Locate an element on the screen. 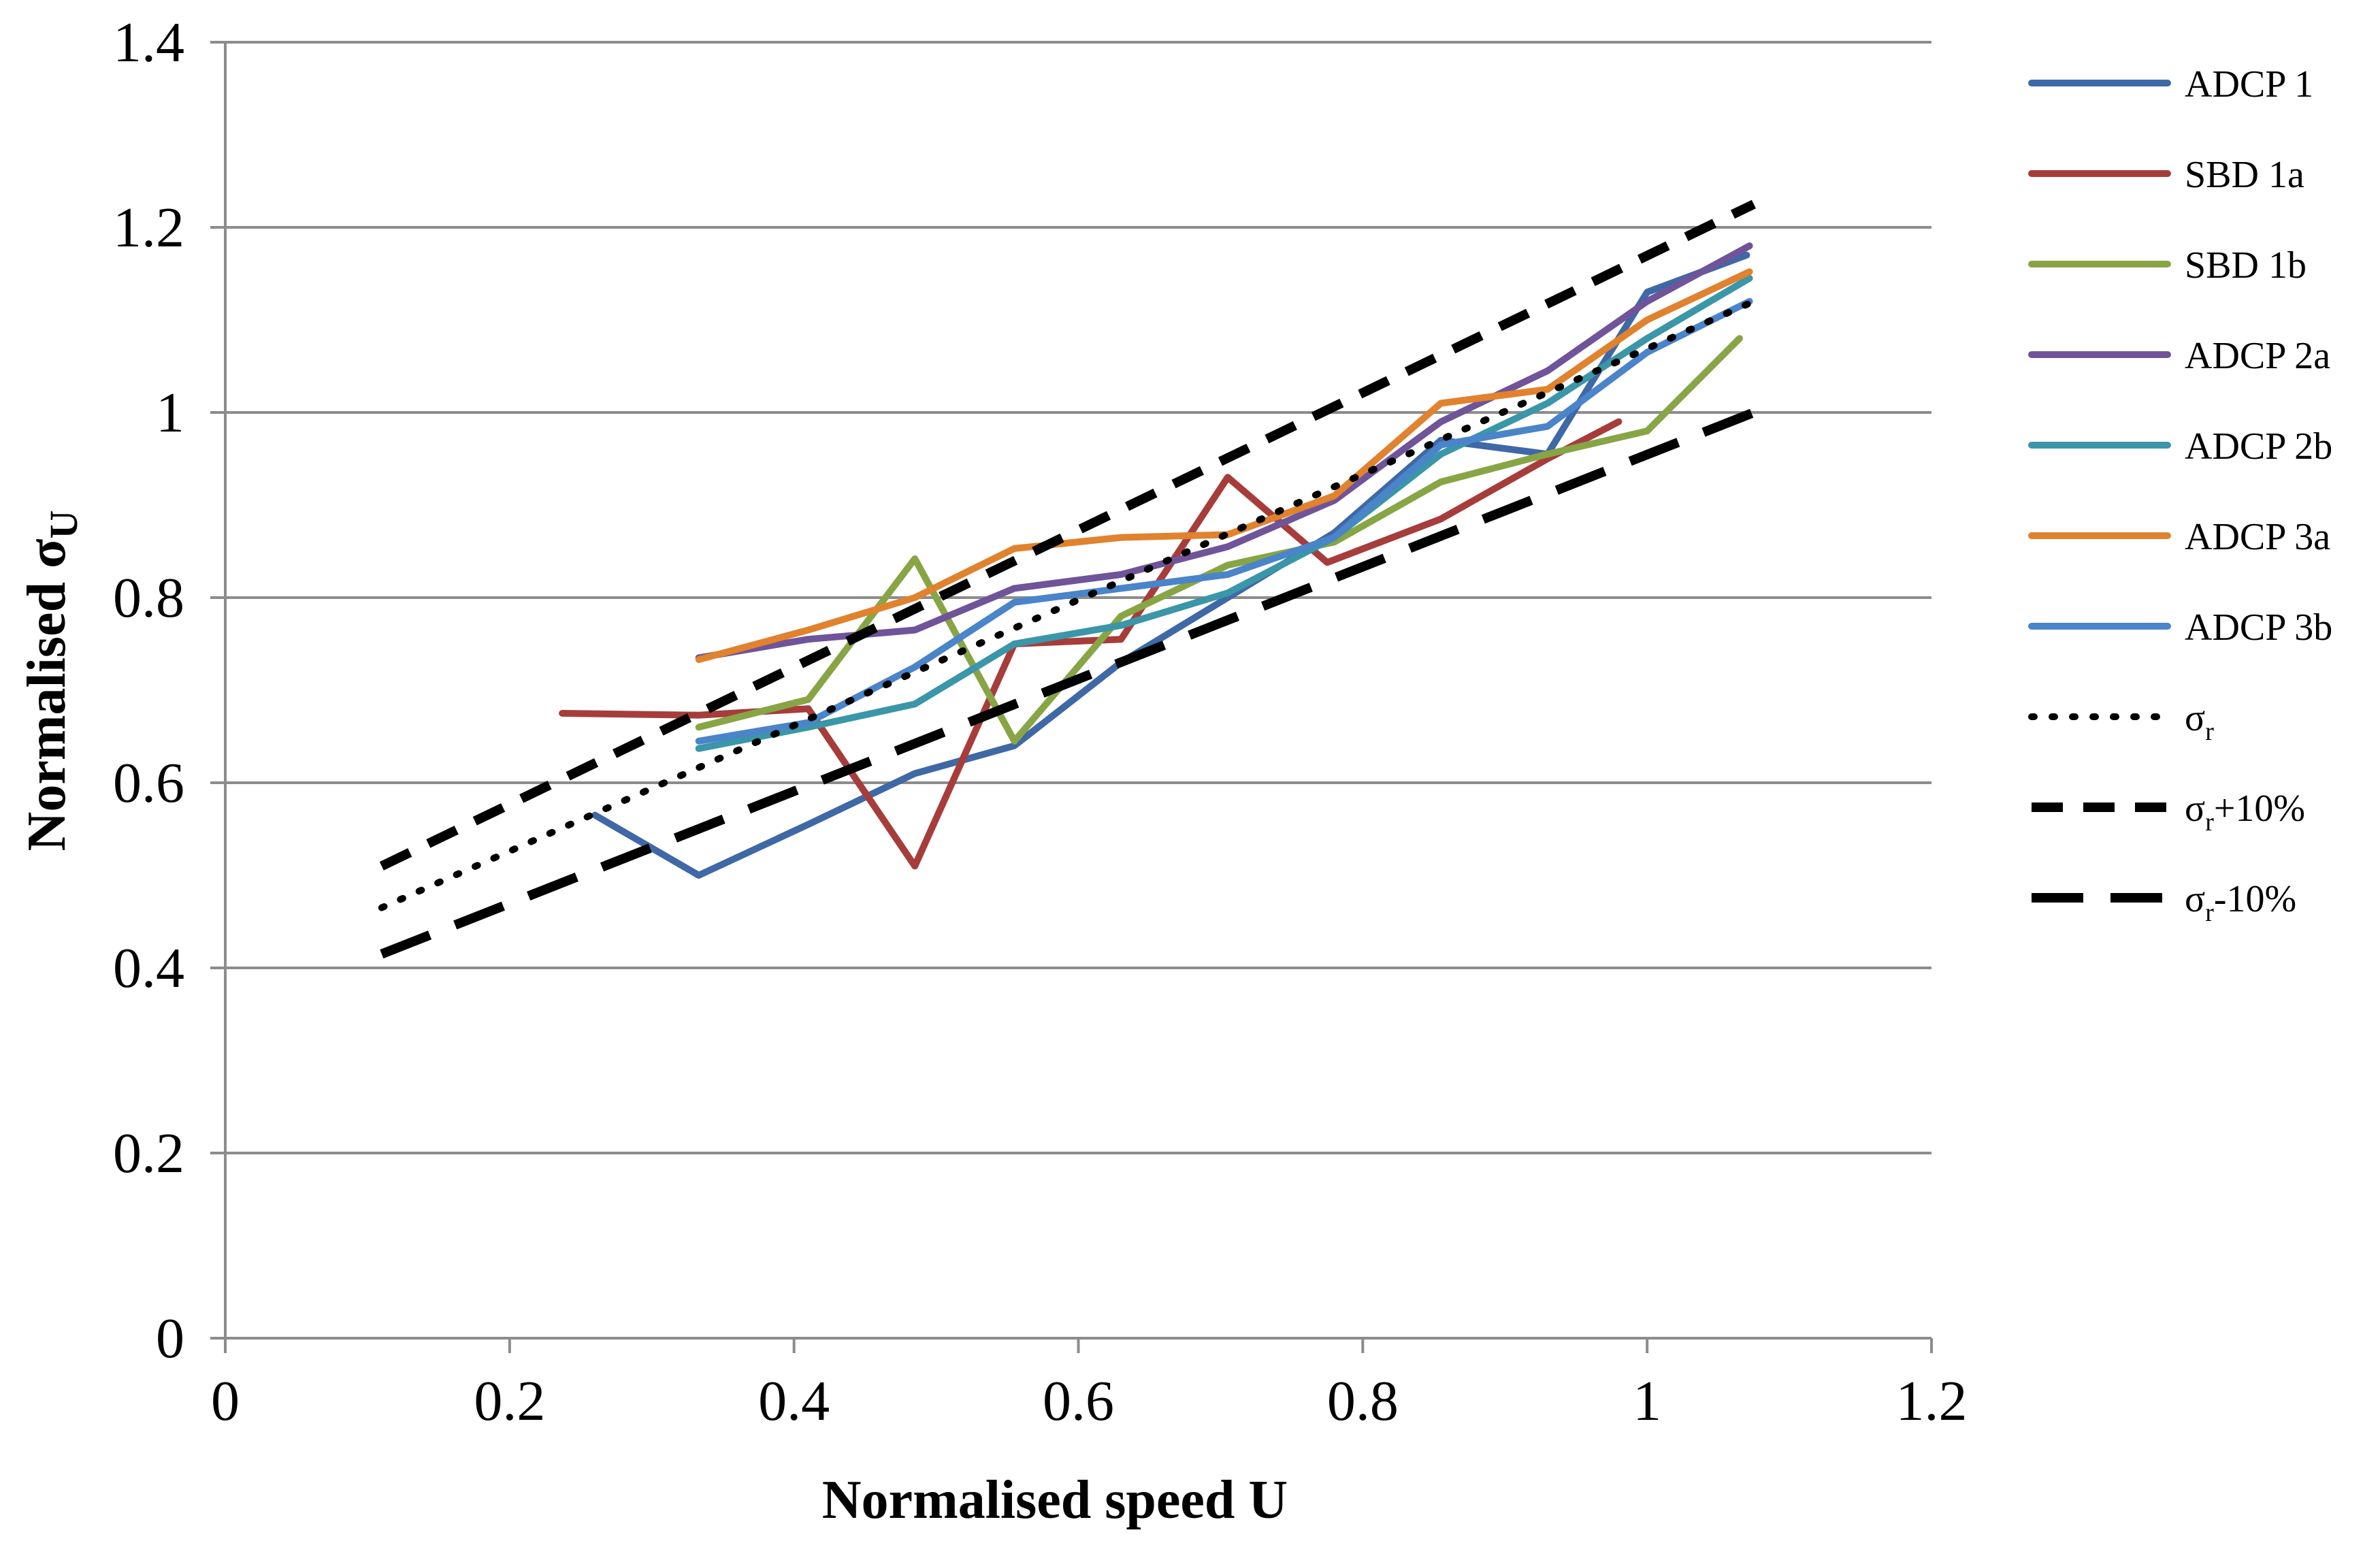 The height and width of the screenshot is (1541, 2380). legend-item: ADCP 2a is located at coordinates (2179, 356).